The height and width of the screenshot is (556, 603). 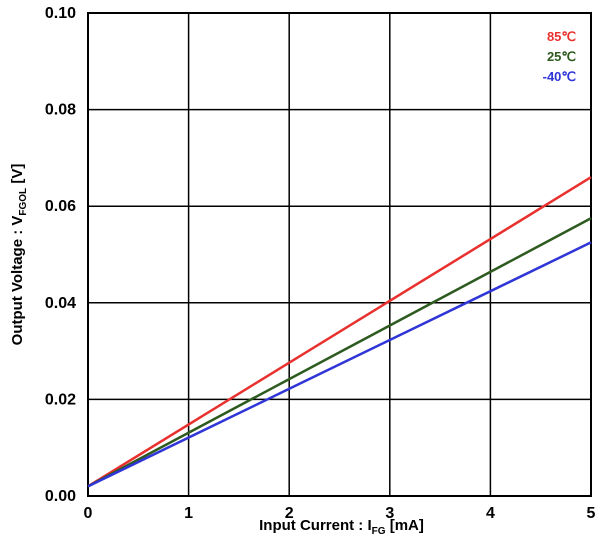 What do you see at coordinates (88, 513) in the screenshot?
I see `x-tick-label: 0` at bounding box center [88, 513].